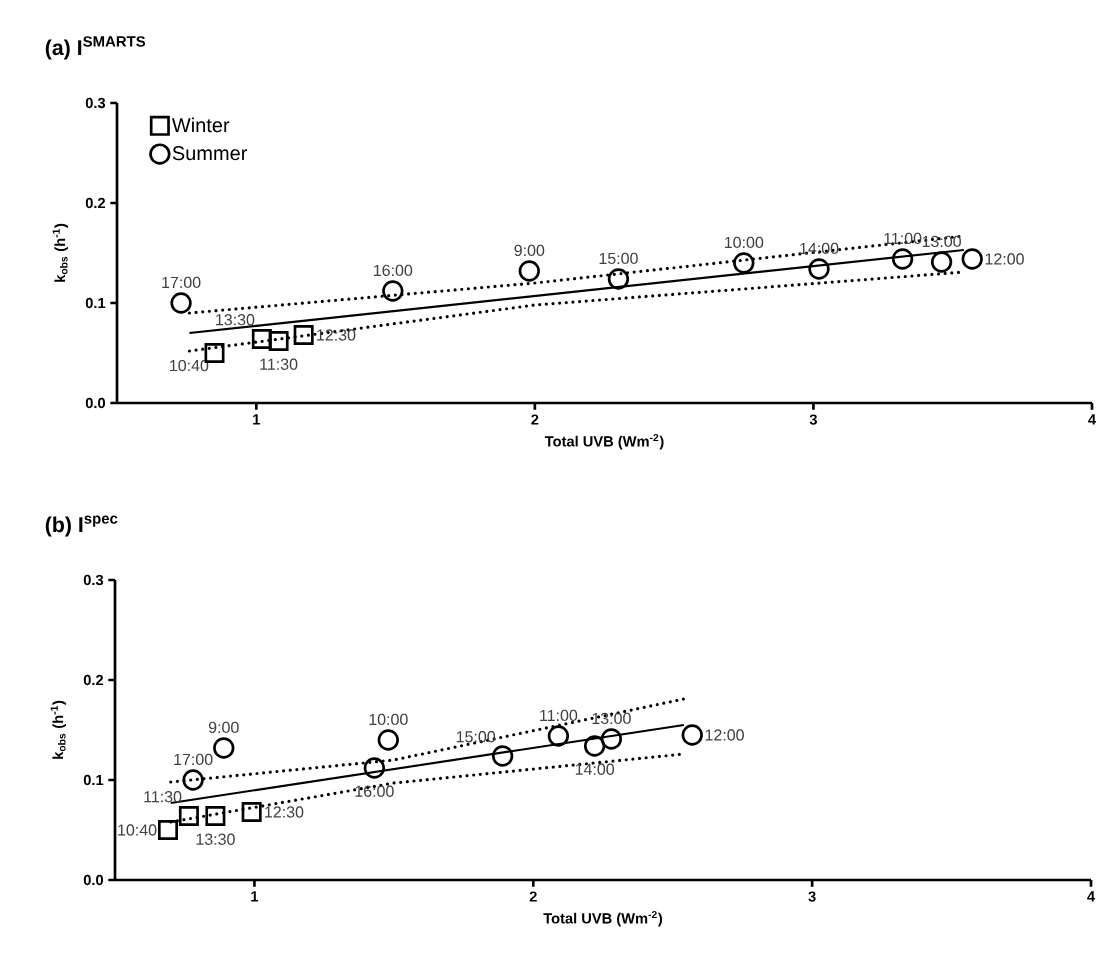  I want to click on legend-label: Winter, so click(200, 125).